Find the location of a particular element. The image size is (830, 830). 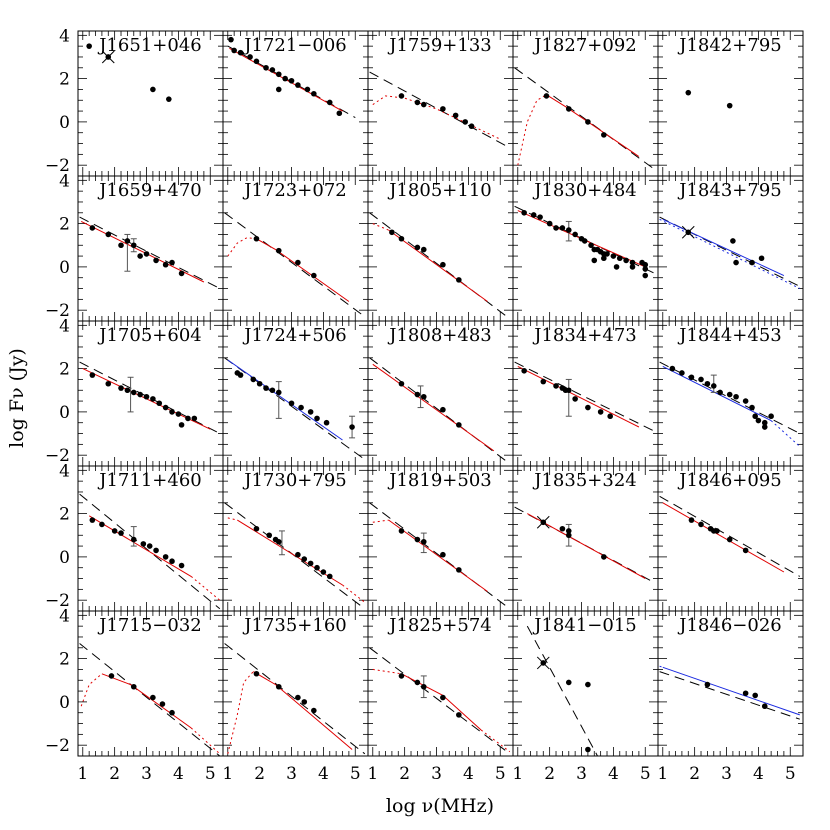

panel-title: J1834+473 is located at coordinates (584, 335).